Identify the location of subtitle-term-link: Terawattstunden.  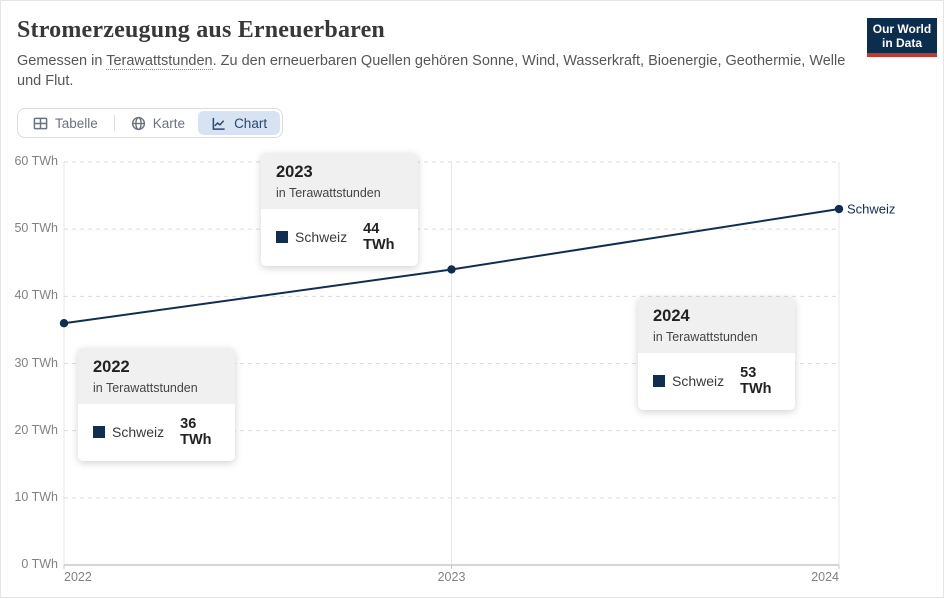
(159, 61).